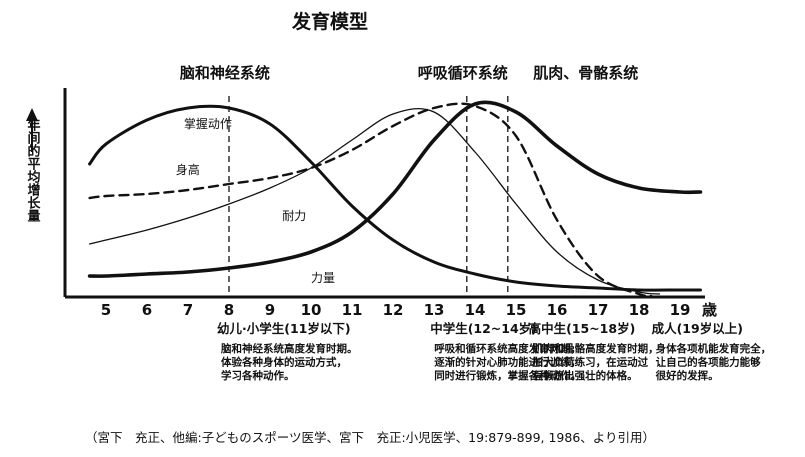  What do you see at coordinates (289, 348) in the screenshot?
I see `stage-line-0-0: 脑和神经系统高度发育时期。` at bounding box center [289, 348].